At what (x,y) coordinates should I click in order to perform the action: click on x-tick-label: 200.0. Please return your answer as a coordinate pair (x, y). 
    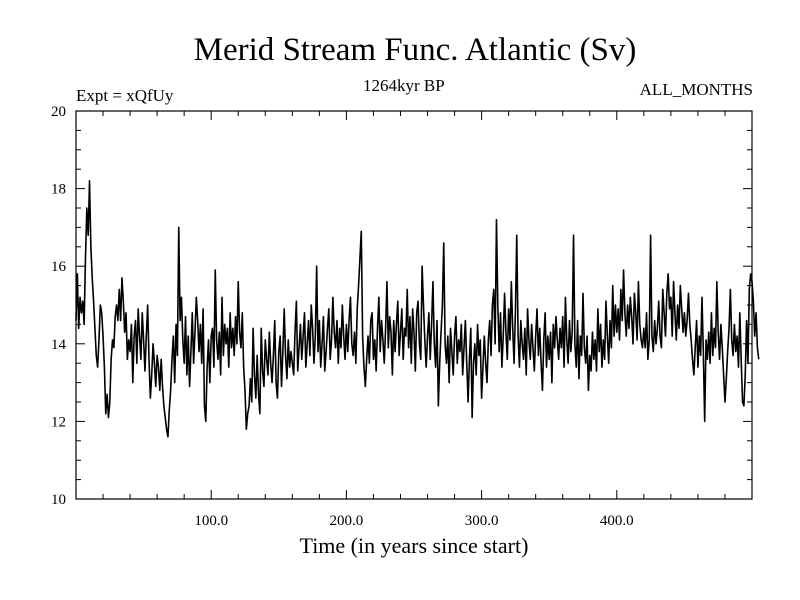
    Looking at the image, I should click on (347, 521).